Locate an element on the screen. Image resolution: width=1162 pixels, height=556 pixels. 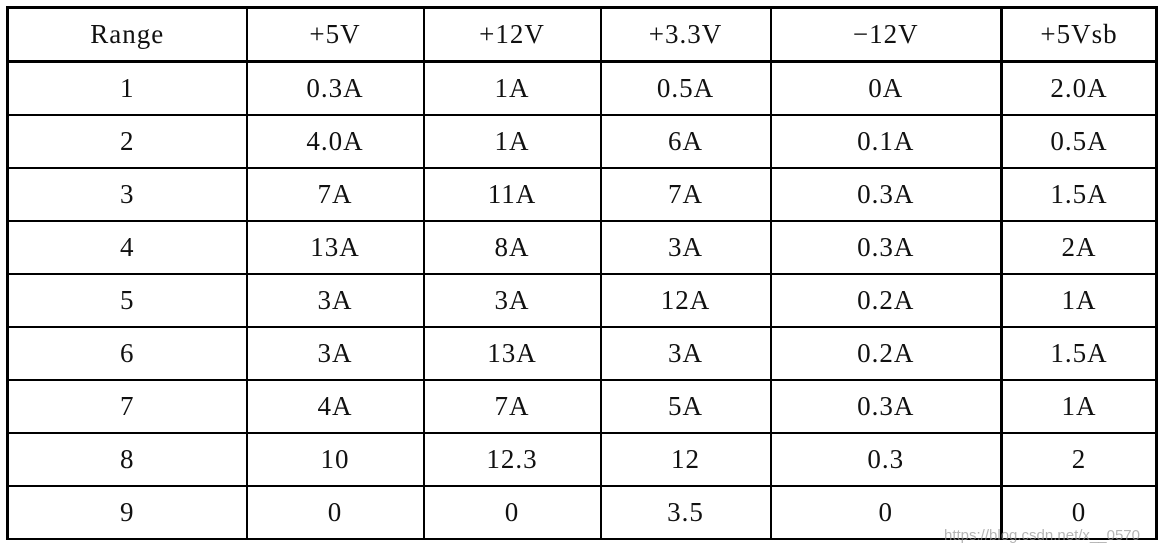
cell: 4A is located at coordinates (335, 406).